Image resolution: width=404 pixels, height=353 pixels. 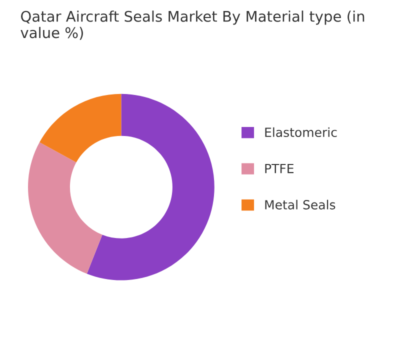 What do you see at coordinates (279, 169) in the screenshot?
I see `legend-label: PTFE` at bounding box center [279, 169].